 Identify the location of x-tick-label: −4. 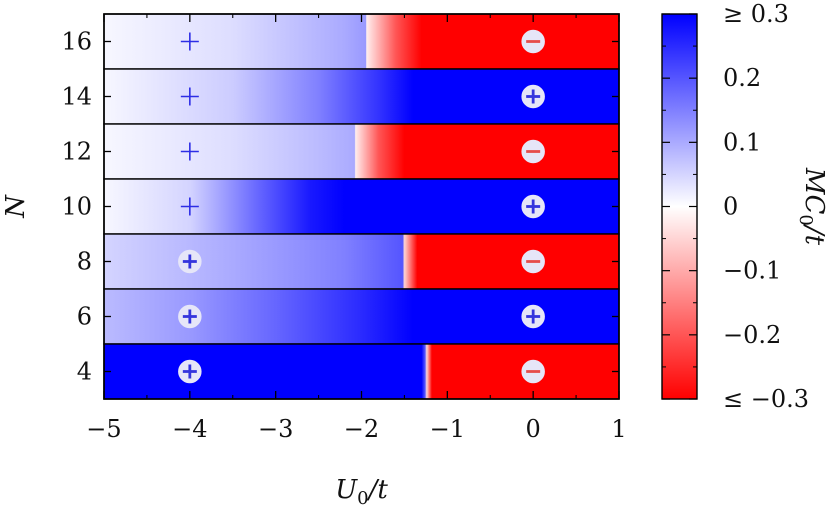
(189, 429).